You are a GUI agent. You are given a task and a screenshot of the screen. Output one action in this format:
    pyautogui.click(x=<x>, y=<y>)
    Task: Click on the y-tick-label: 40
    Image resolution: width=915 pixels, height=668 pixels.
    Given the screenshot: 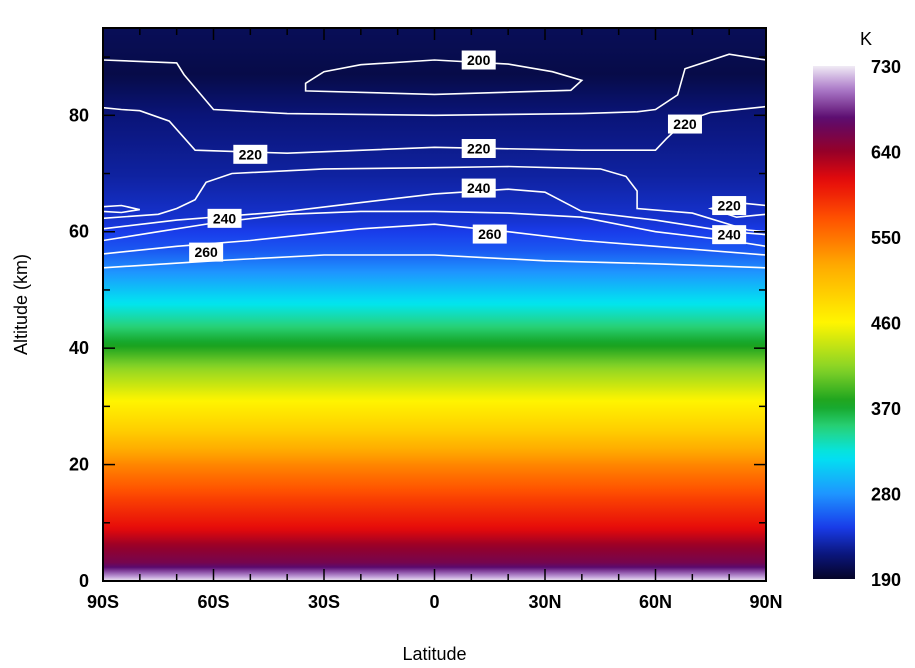 What is the action you would take?
    pyautogui.click(x=79, y=348)
    